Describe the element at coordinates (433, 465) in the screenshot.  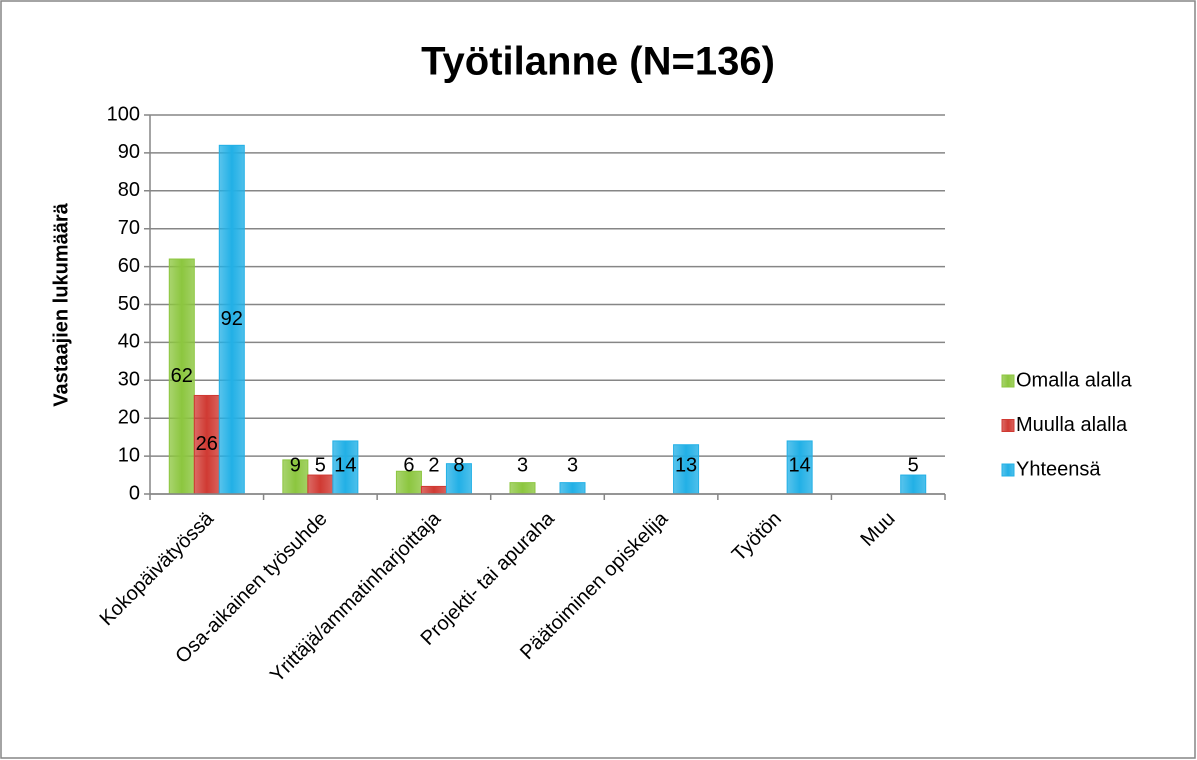
I see `data-label: 2` at that location.